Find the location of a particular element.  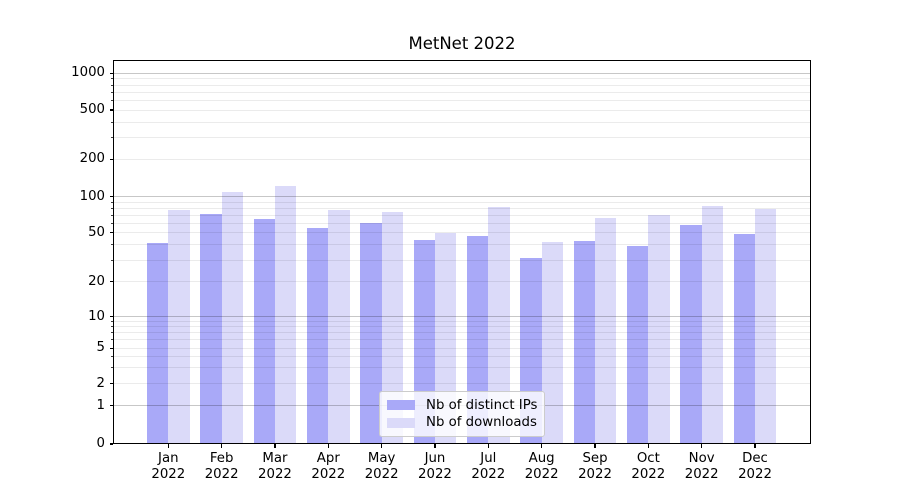

xtick-label-jun: Jun 2022 is located at coordinates (435, 466).